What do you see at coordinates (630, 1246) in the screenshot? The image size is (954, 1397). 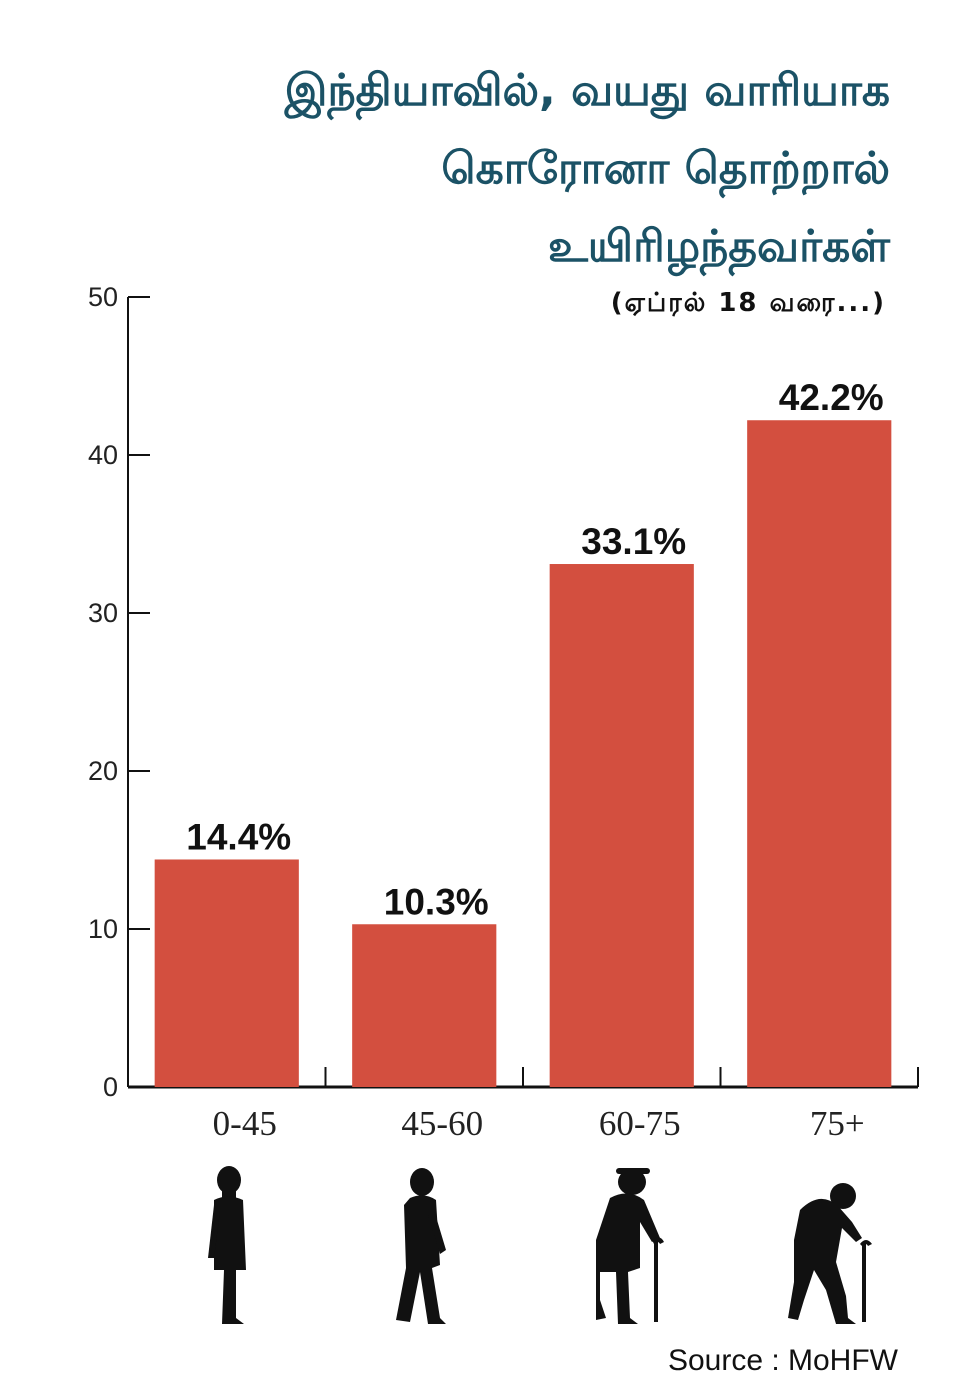 I see `elderly-man-with-cane-icon` at bounding box center [630, 1246].